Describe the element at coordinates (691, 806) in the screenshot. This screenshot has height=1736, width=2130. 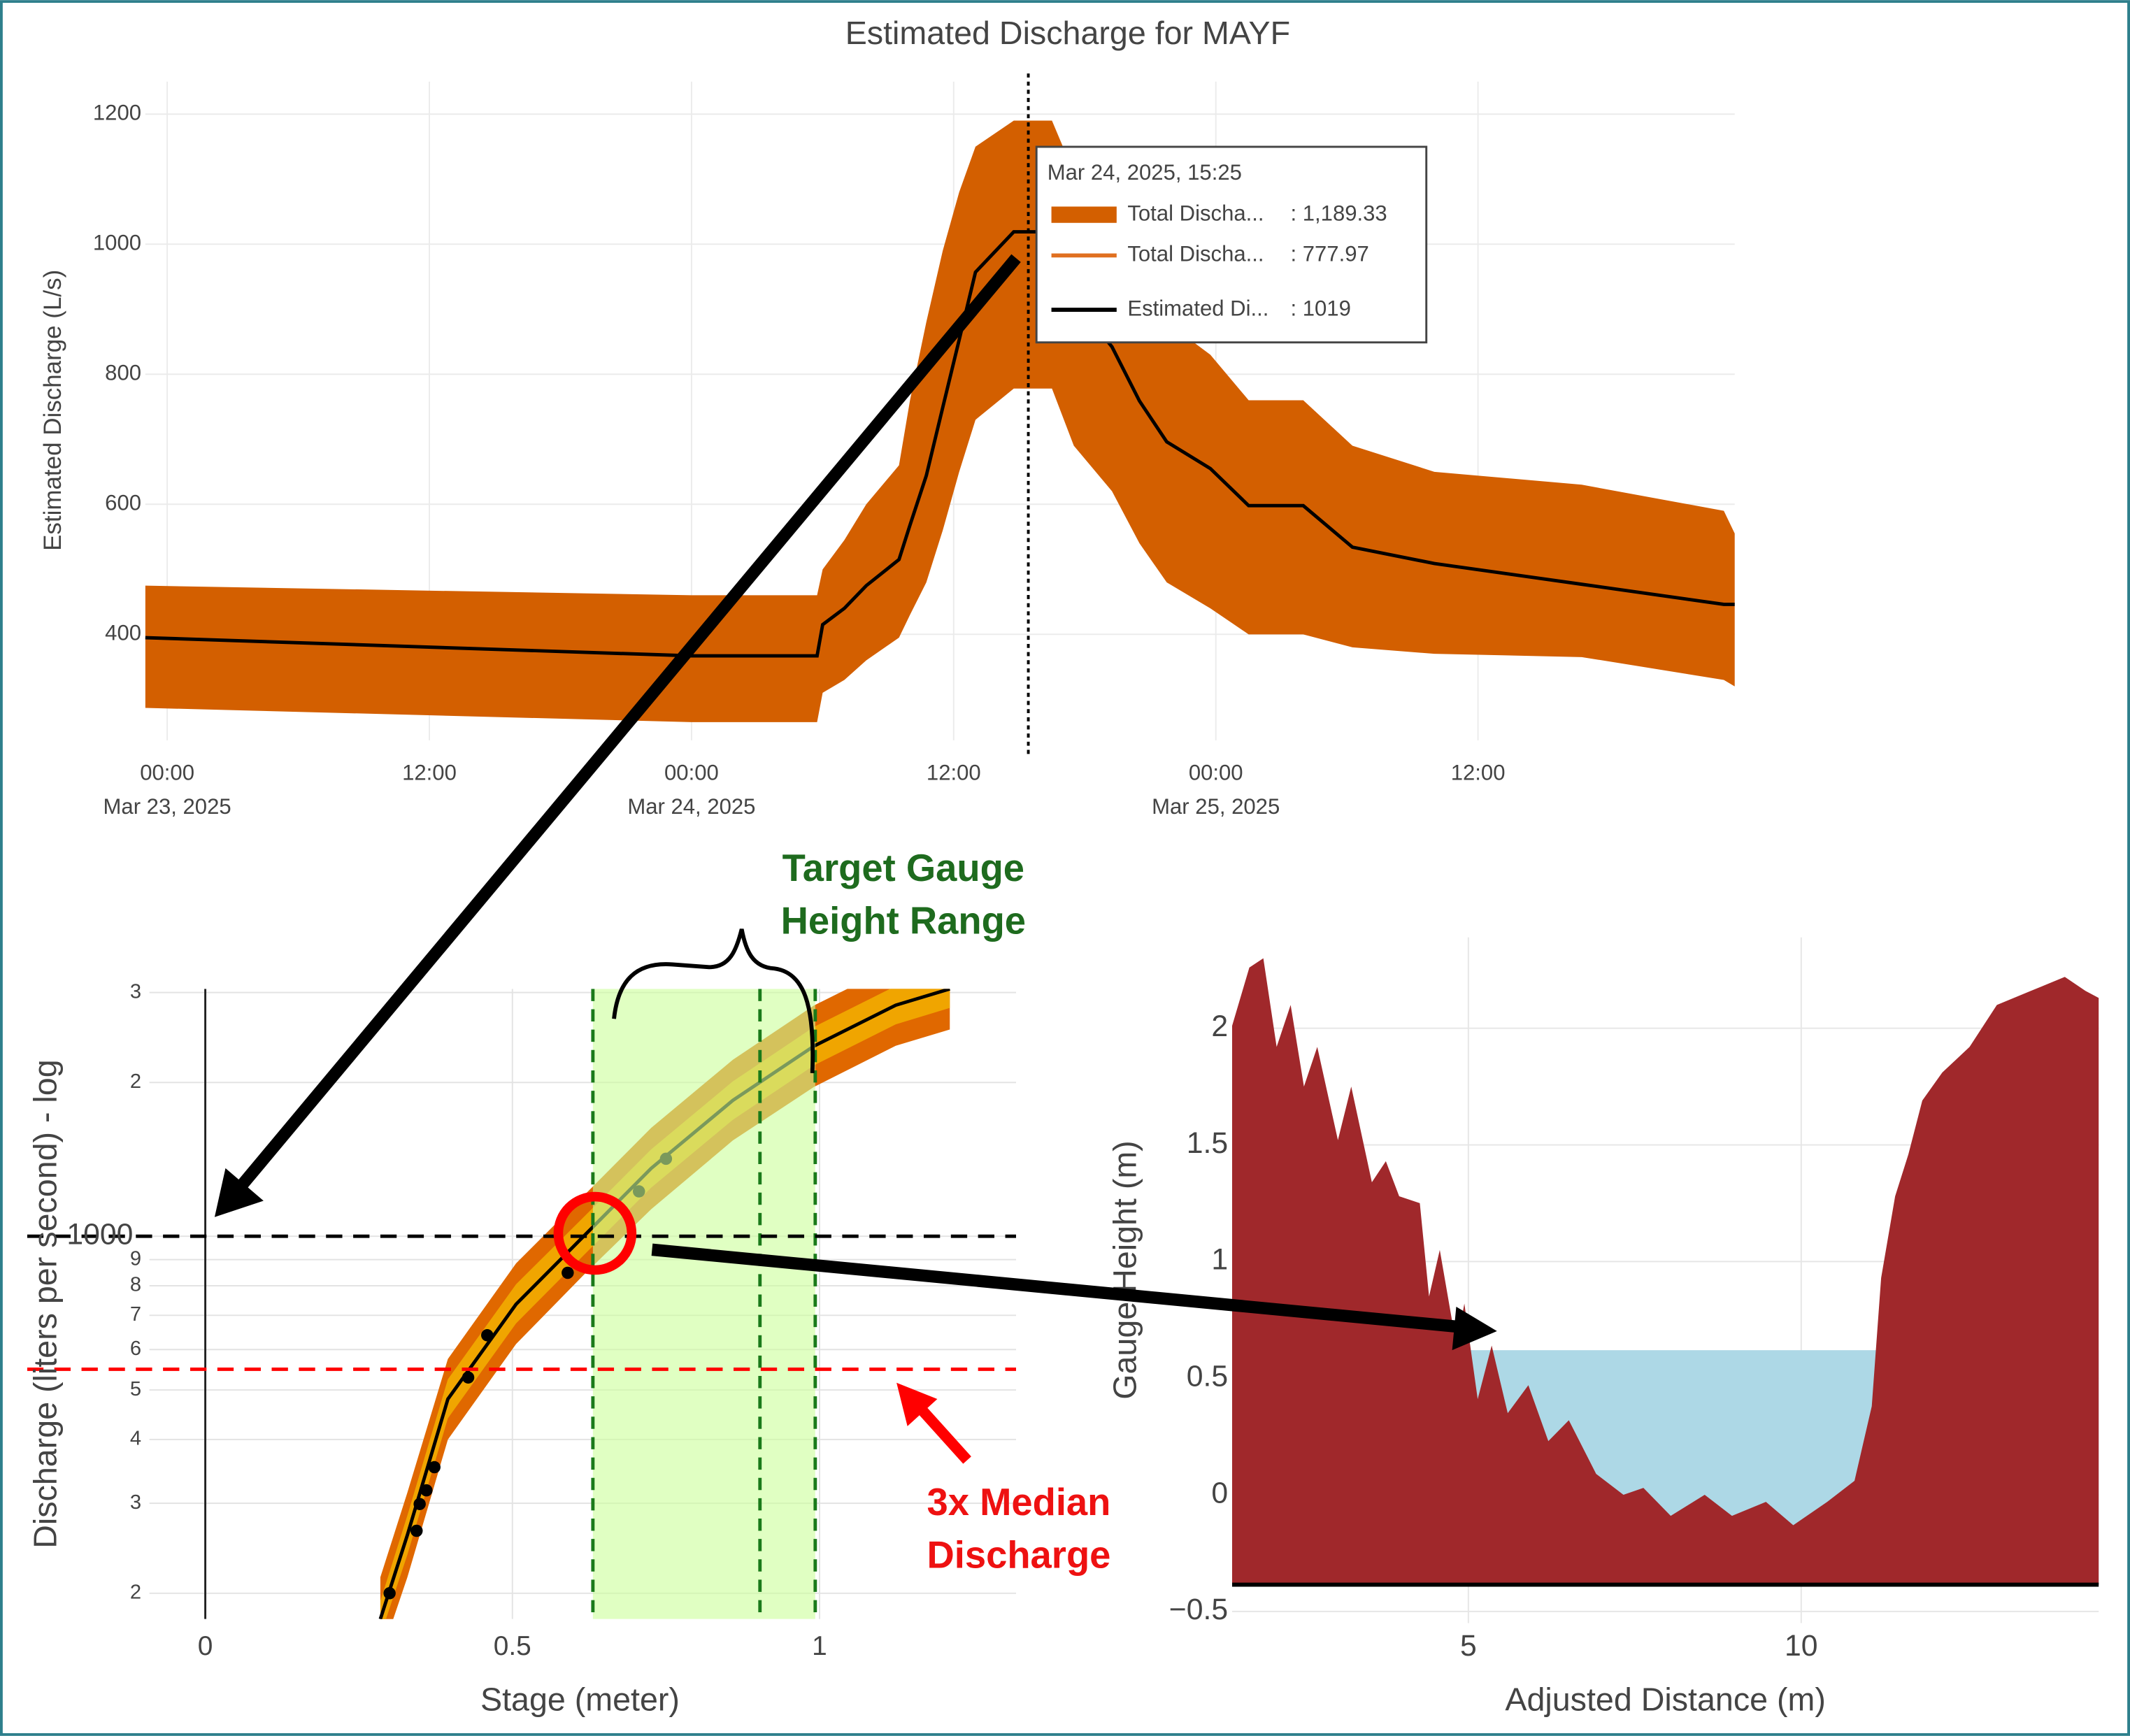
I see `x-tick-date-label: Mar 24, 2025` at that location.